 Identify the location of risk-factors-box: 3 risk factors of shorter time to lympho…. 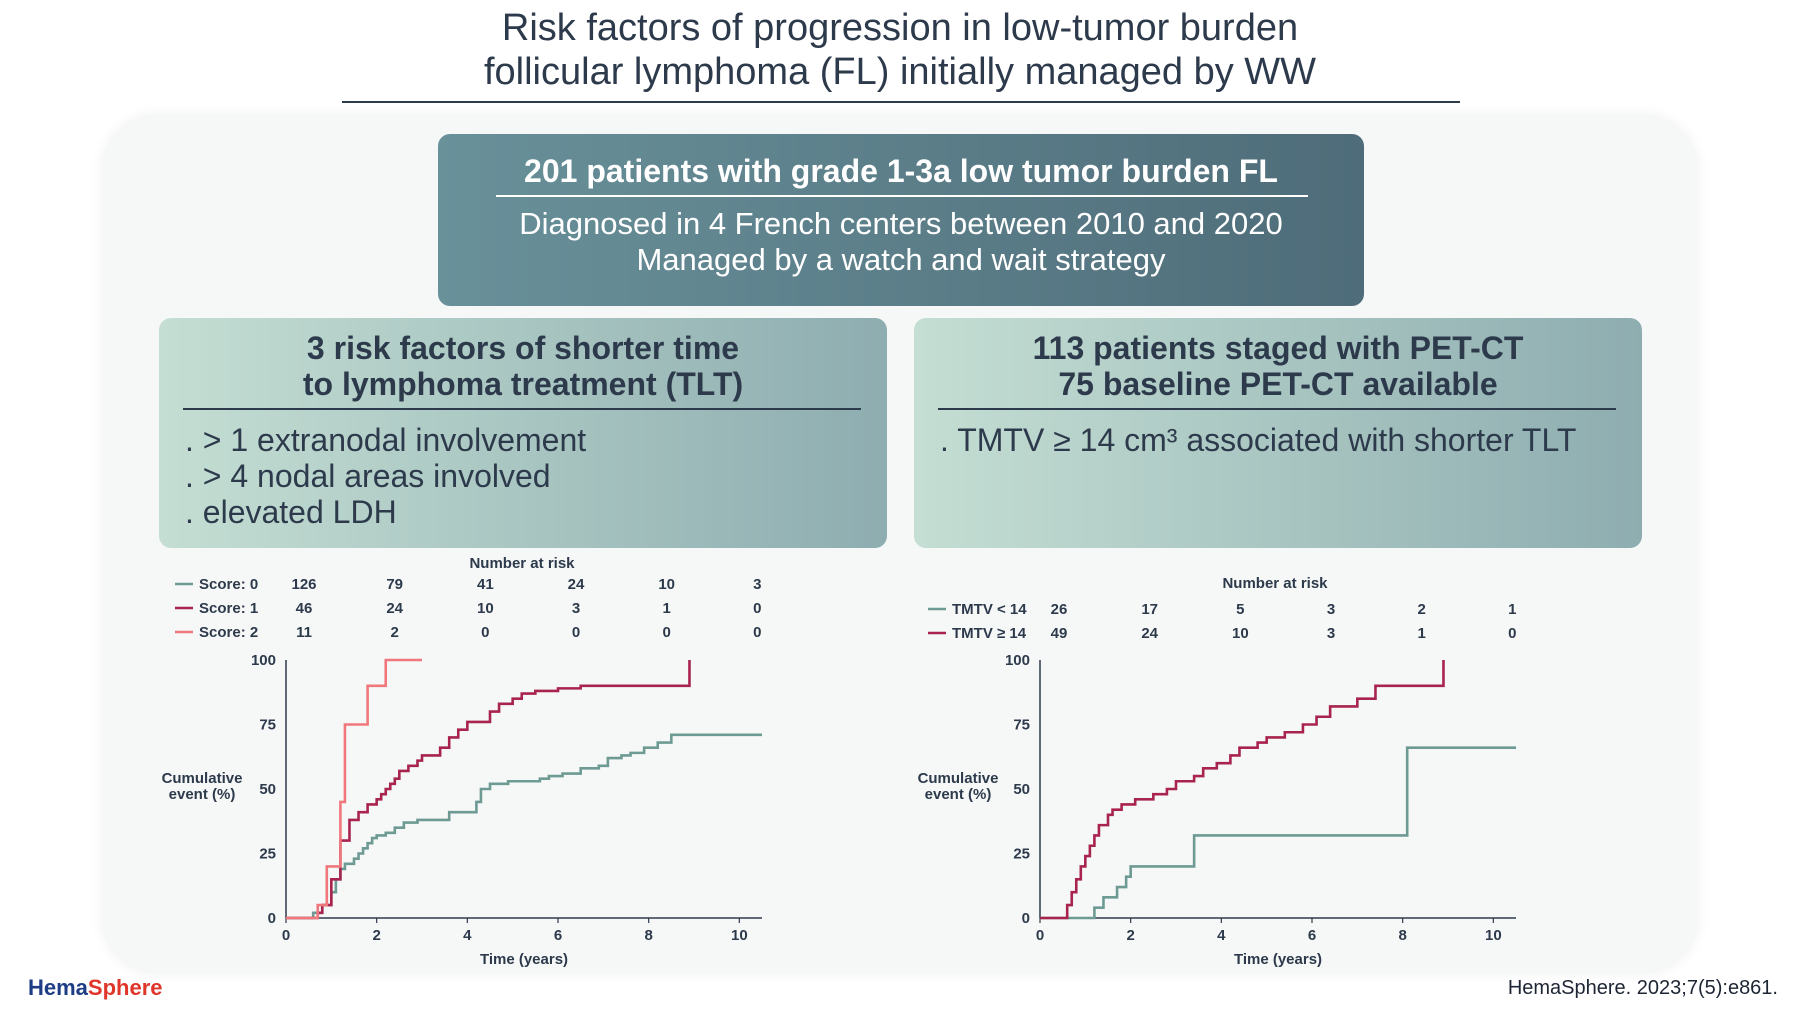
(523, 433).